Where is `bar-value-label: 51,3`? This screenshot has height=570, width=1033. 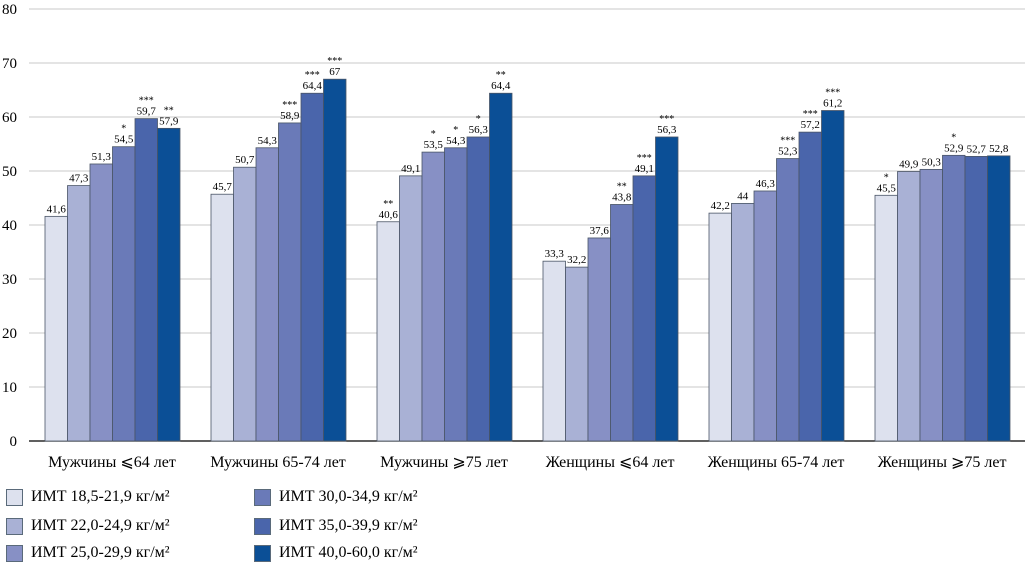 bar-value-label: 51,3 is located at coordinates (102, 157).